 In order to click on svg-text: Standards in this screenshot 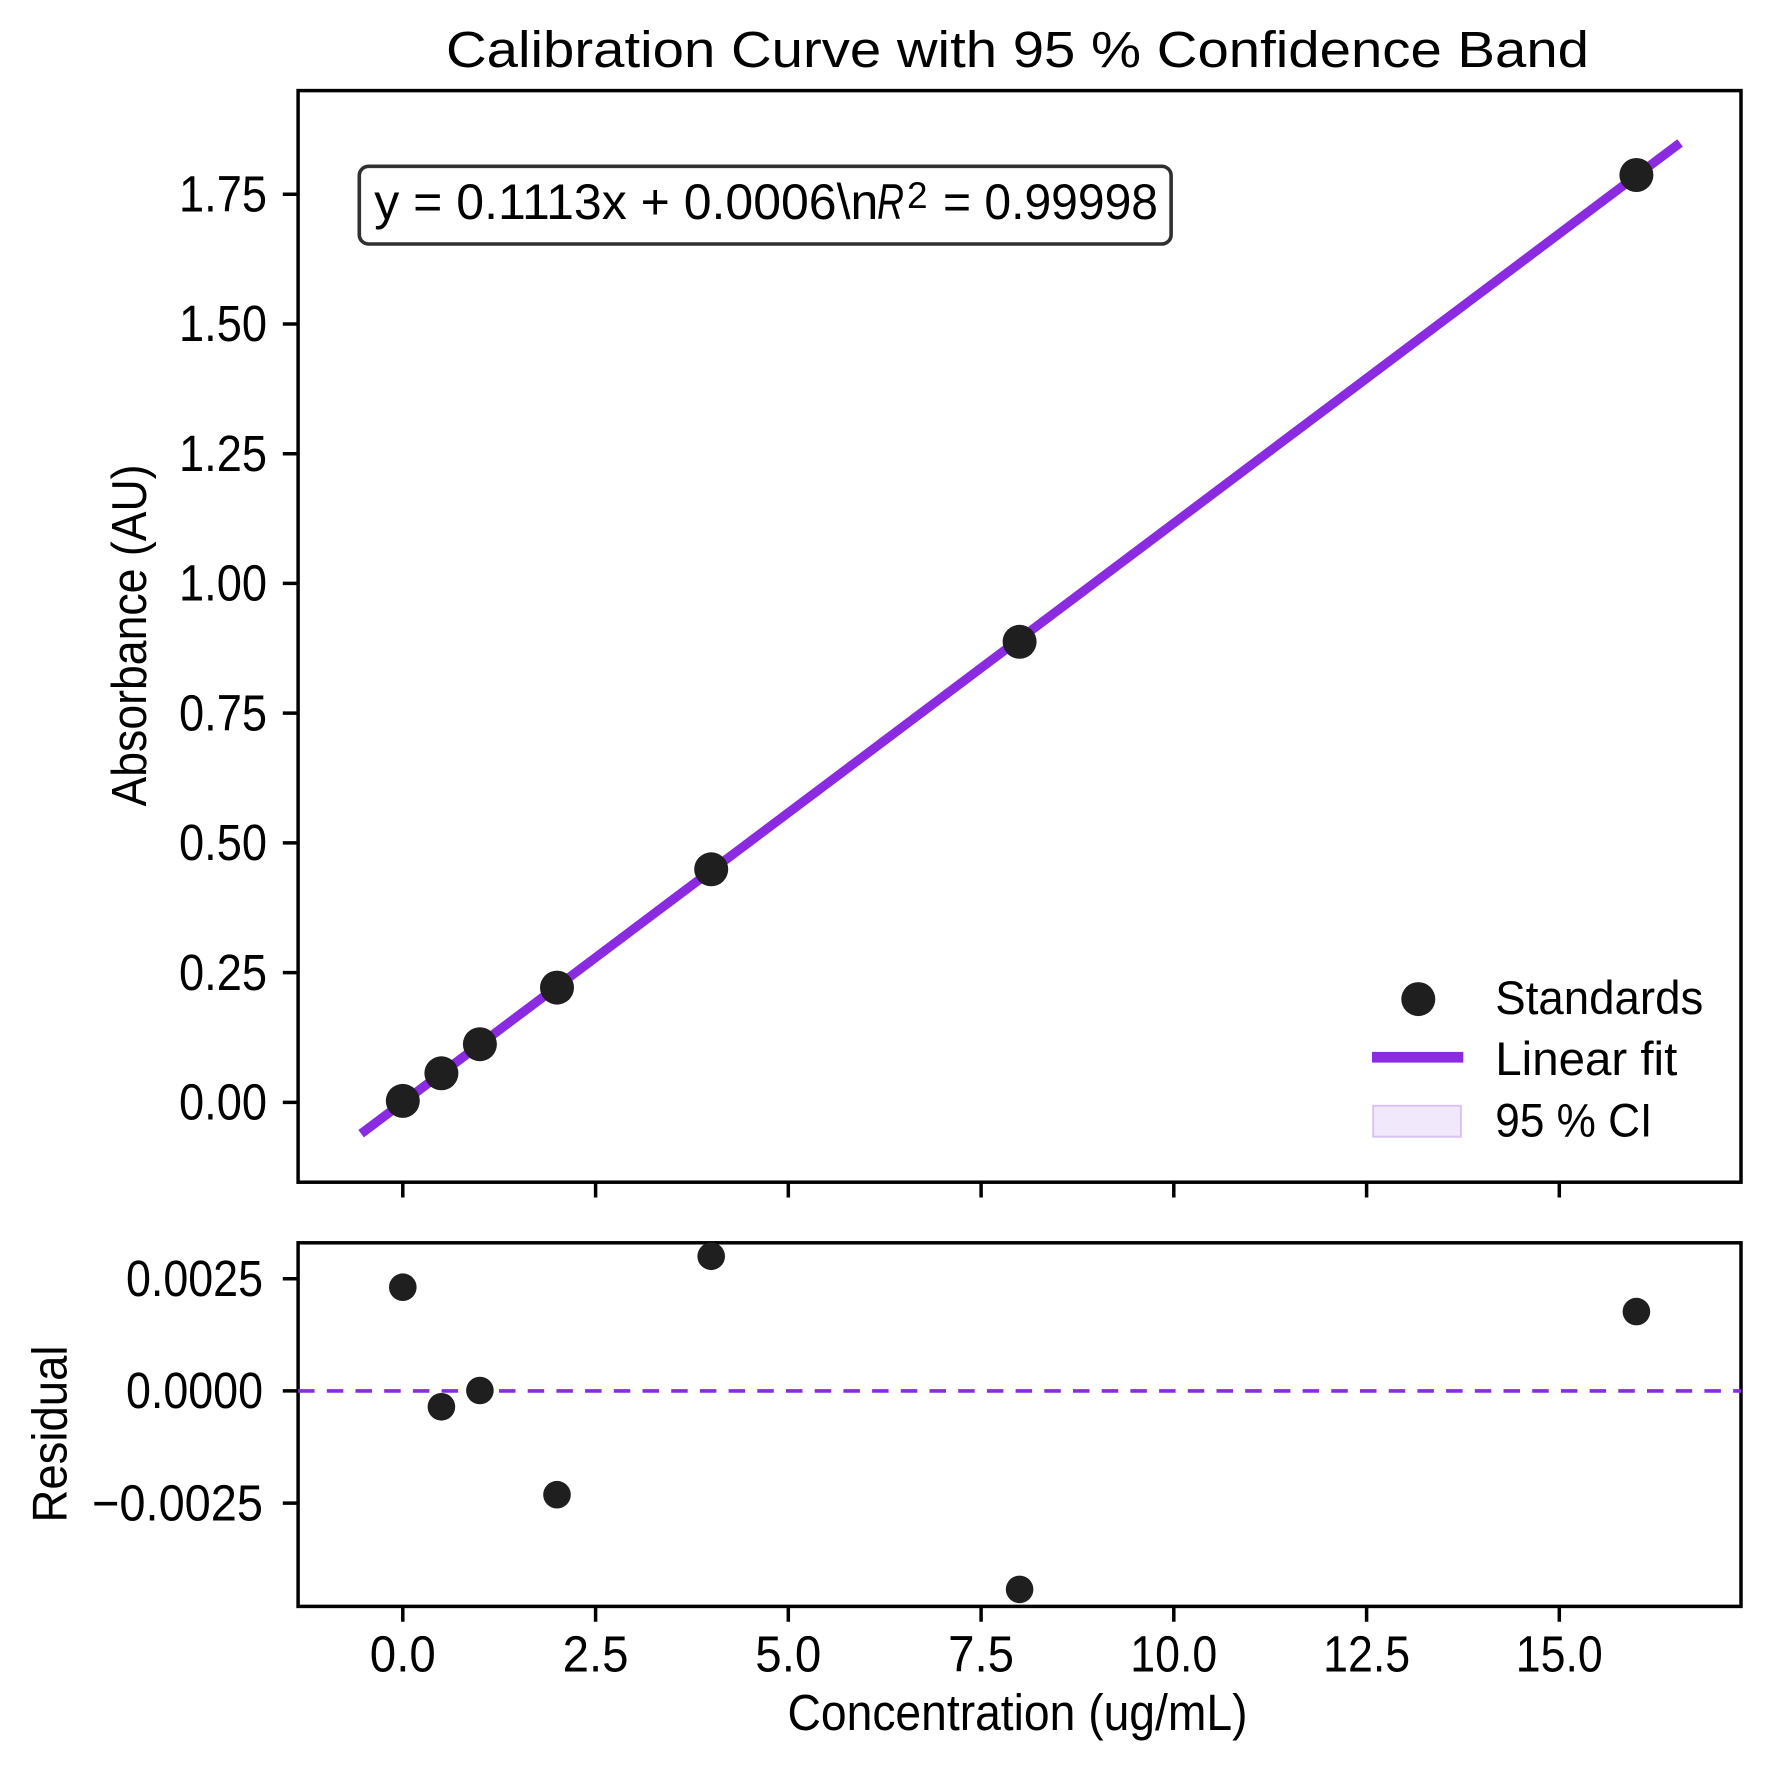, I will do `click(1599, 997)`.